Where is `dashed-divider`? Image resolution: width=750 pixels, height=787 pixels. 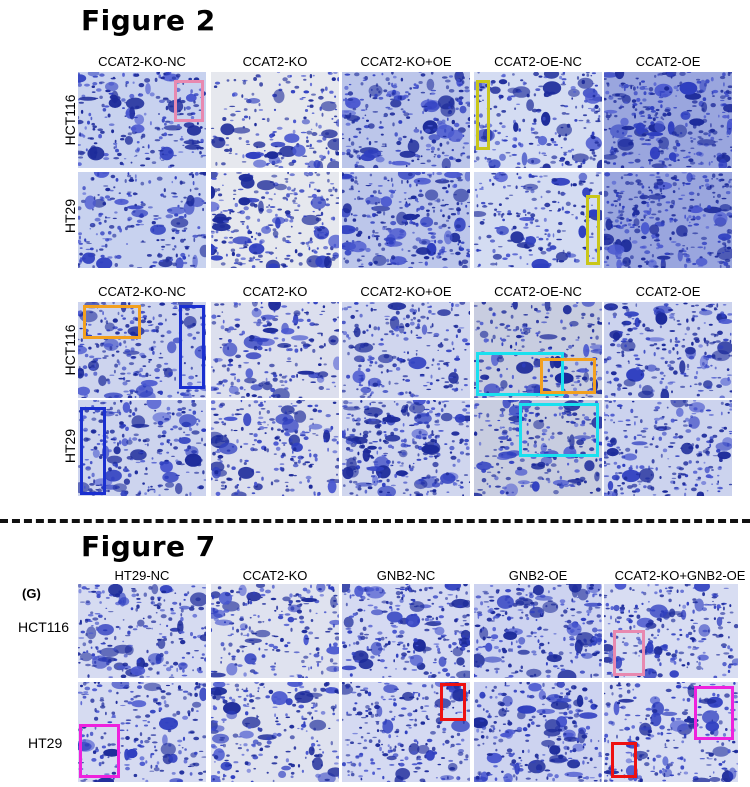 dashed-divider is located at coordinates (375, 521).